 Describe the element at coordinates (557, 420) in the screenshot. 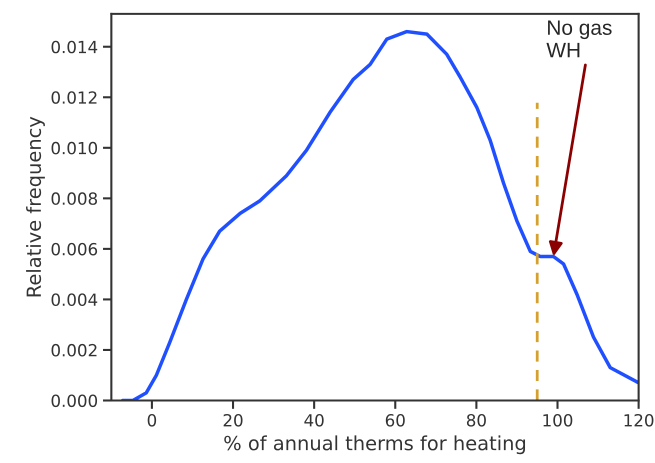

I see `x-tick-label: 100` at that location.